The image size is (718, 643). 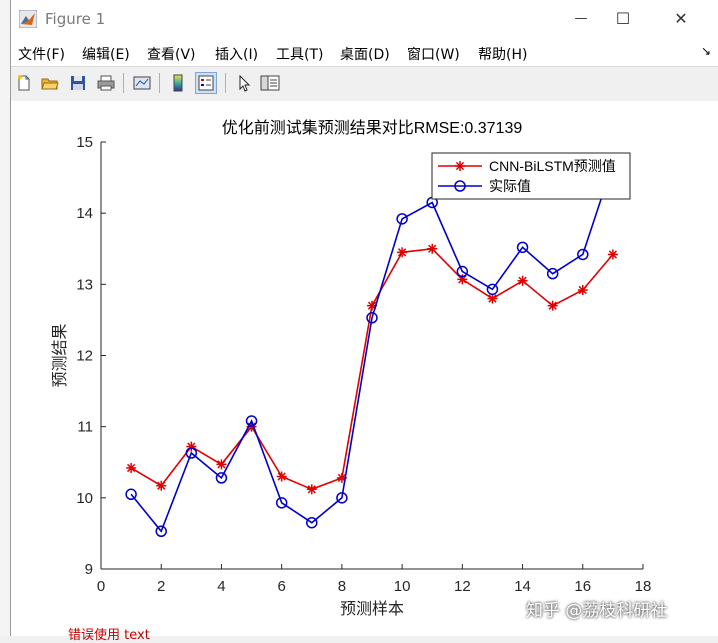 What do you see at coordinates (402, 586) in the screenshot?
I see `x-tick-label: 10` at bounding box center [402, 586].